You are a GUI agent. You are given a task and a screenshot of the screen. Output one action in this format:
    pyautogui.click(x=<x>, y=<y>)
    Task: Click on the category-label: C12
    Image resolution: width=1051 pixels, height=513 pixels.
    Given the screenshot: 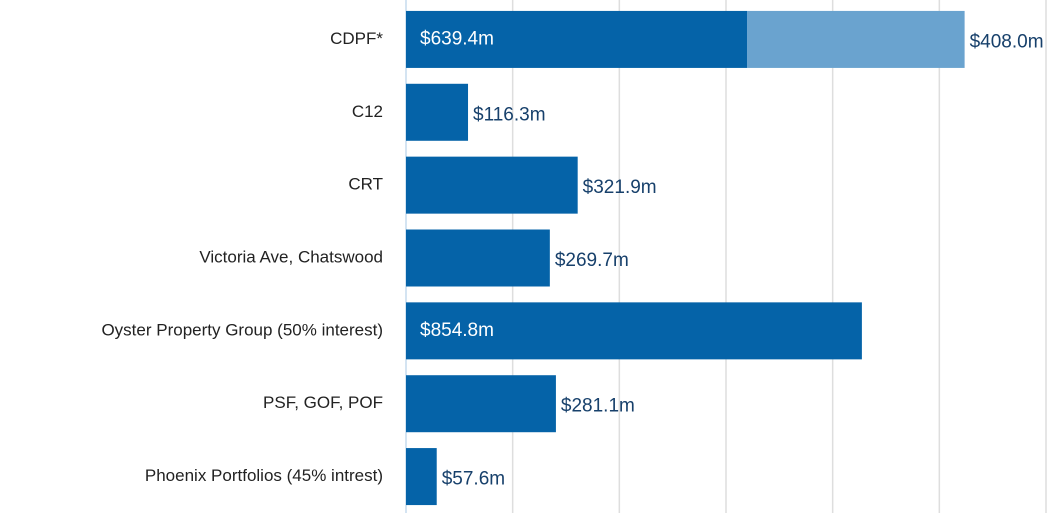 What is the action you would take?
    pyautogui.click(x=367, y=111)
    